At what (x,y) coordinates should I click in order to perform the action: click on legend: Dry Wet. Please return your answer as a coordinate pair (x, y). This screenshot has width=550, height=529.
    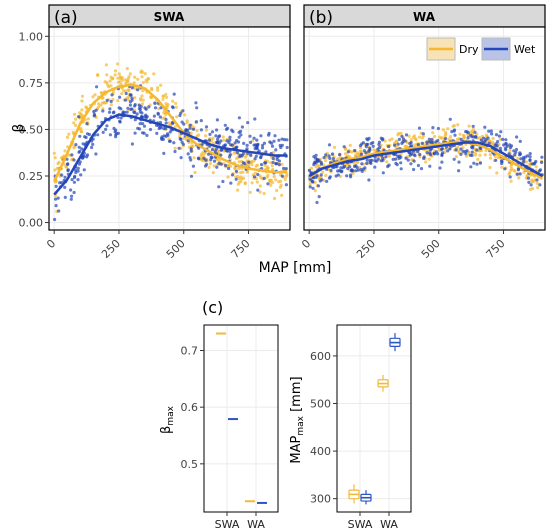
    Looking at the image, I should click on (481, 49).